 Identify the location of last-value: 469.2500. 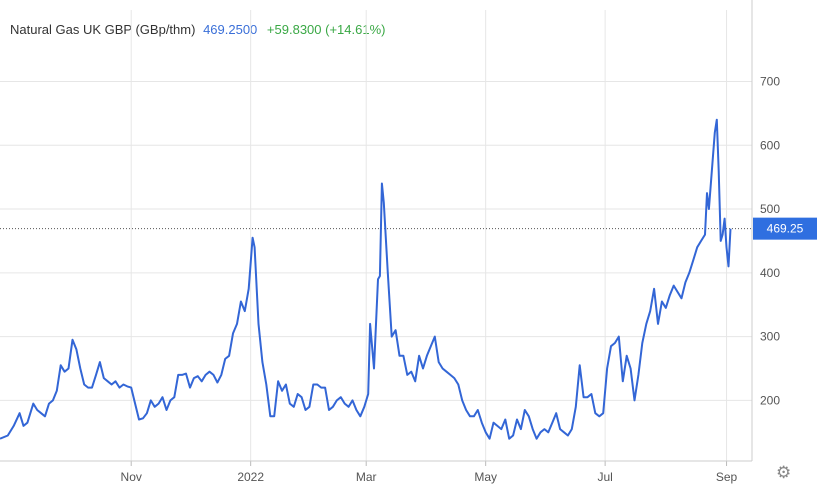
(230, 29).